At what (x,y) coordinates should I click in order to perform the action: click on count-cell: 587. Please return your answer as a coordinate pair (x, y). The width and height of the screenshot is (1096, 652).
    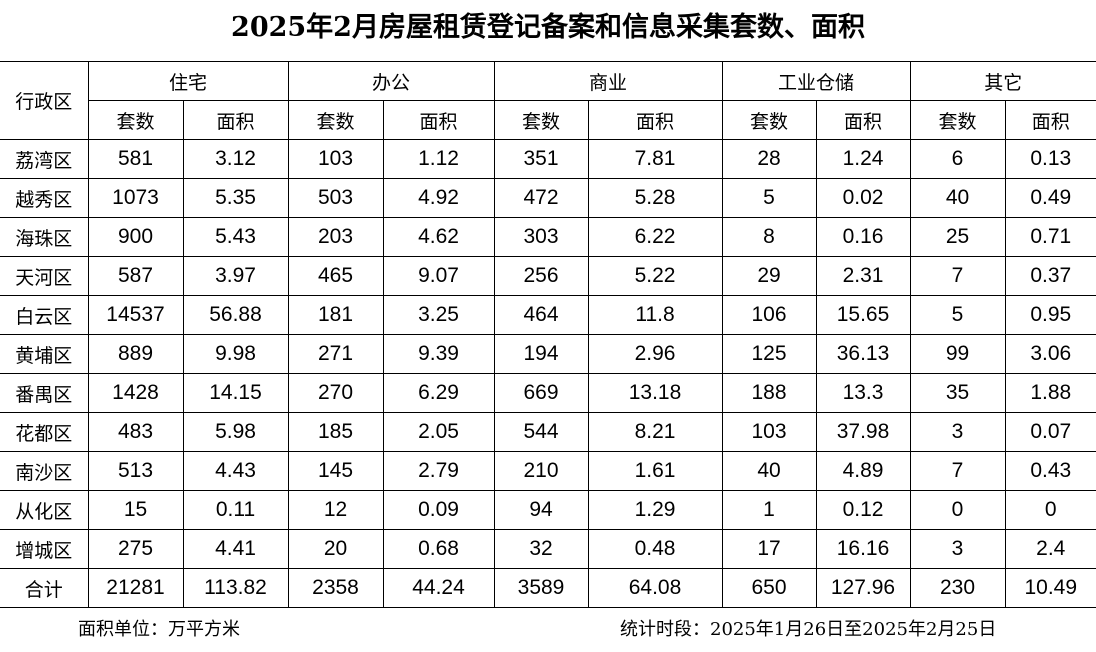
    Looking at the image, I should click on (135, 276).